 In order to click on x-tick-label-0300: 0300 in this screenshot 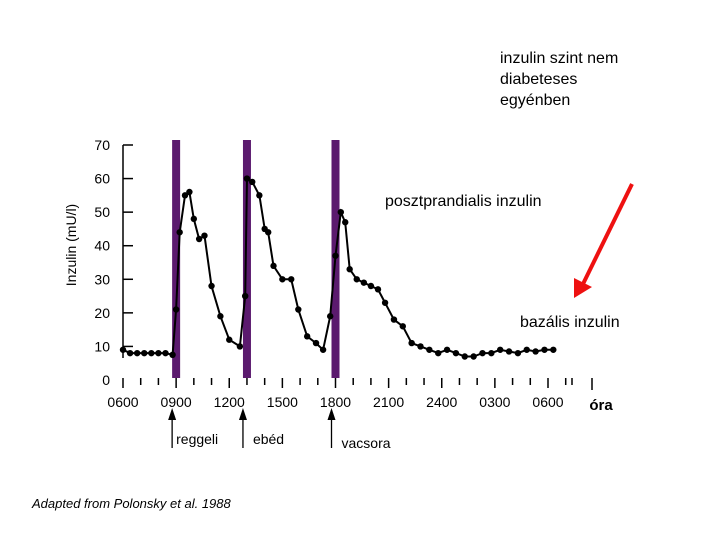, I will do `click(494, 402)`.